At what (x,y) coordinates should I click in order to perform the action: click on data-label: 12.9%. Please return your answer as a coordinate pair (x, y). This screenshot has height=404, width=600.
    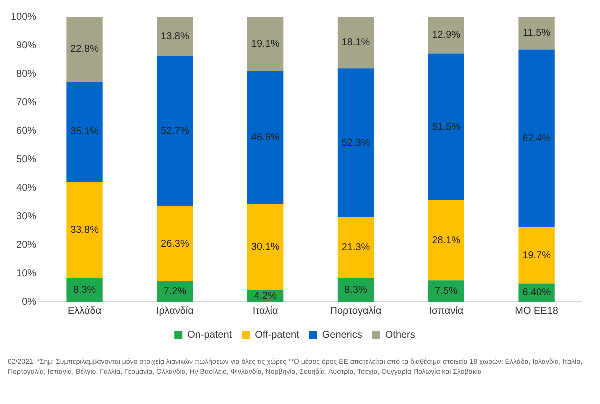
    Looking at the image, I should click on (446, 36).